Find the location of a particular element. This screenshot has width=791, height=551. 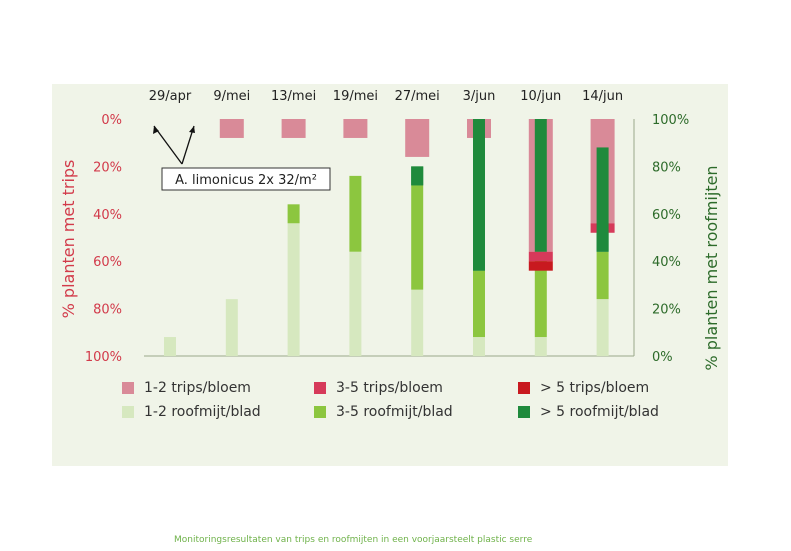

annotation-arrow-left is located at coordinates (168, 145).